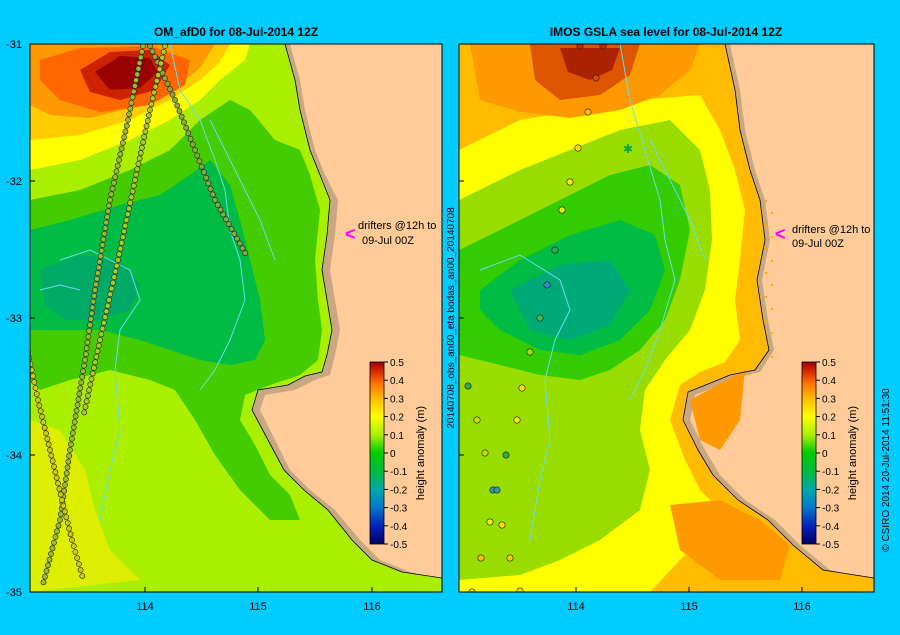 This screenshot has height=635, width=900. What do you see at coordinates (576, 607) in the screenshot?
I see `right-xtick-label: 114` at bounding box center [576, 607].